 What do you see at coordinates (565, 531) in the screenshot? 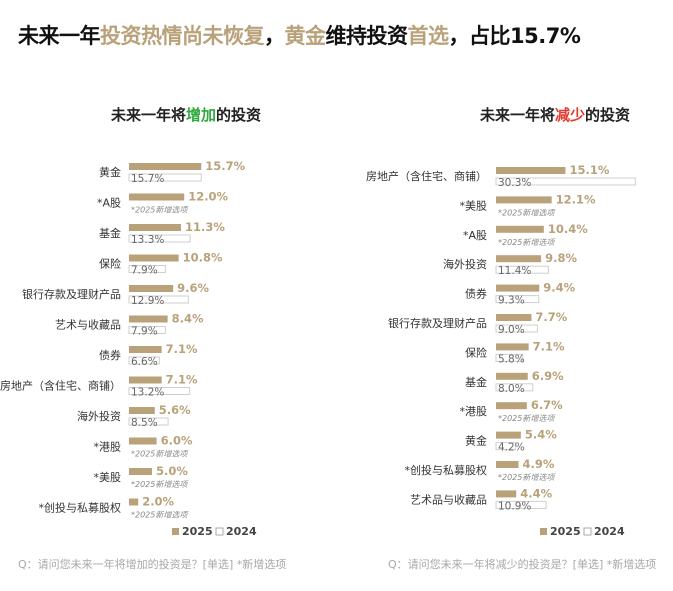
I see `right-legend-label-2025: 2025` at bounding box center [565, 531].